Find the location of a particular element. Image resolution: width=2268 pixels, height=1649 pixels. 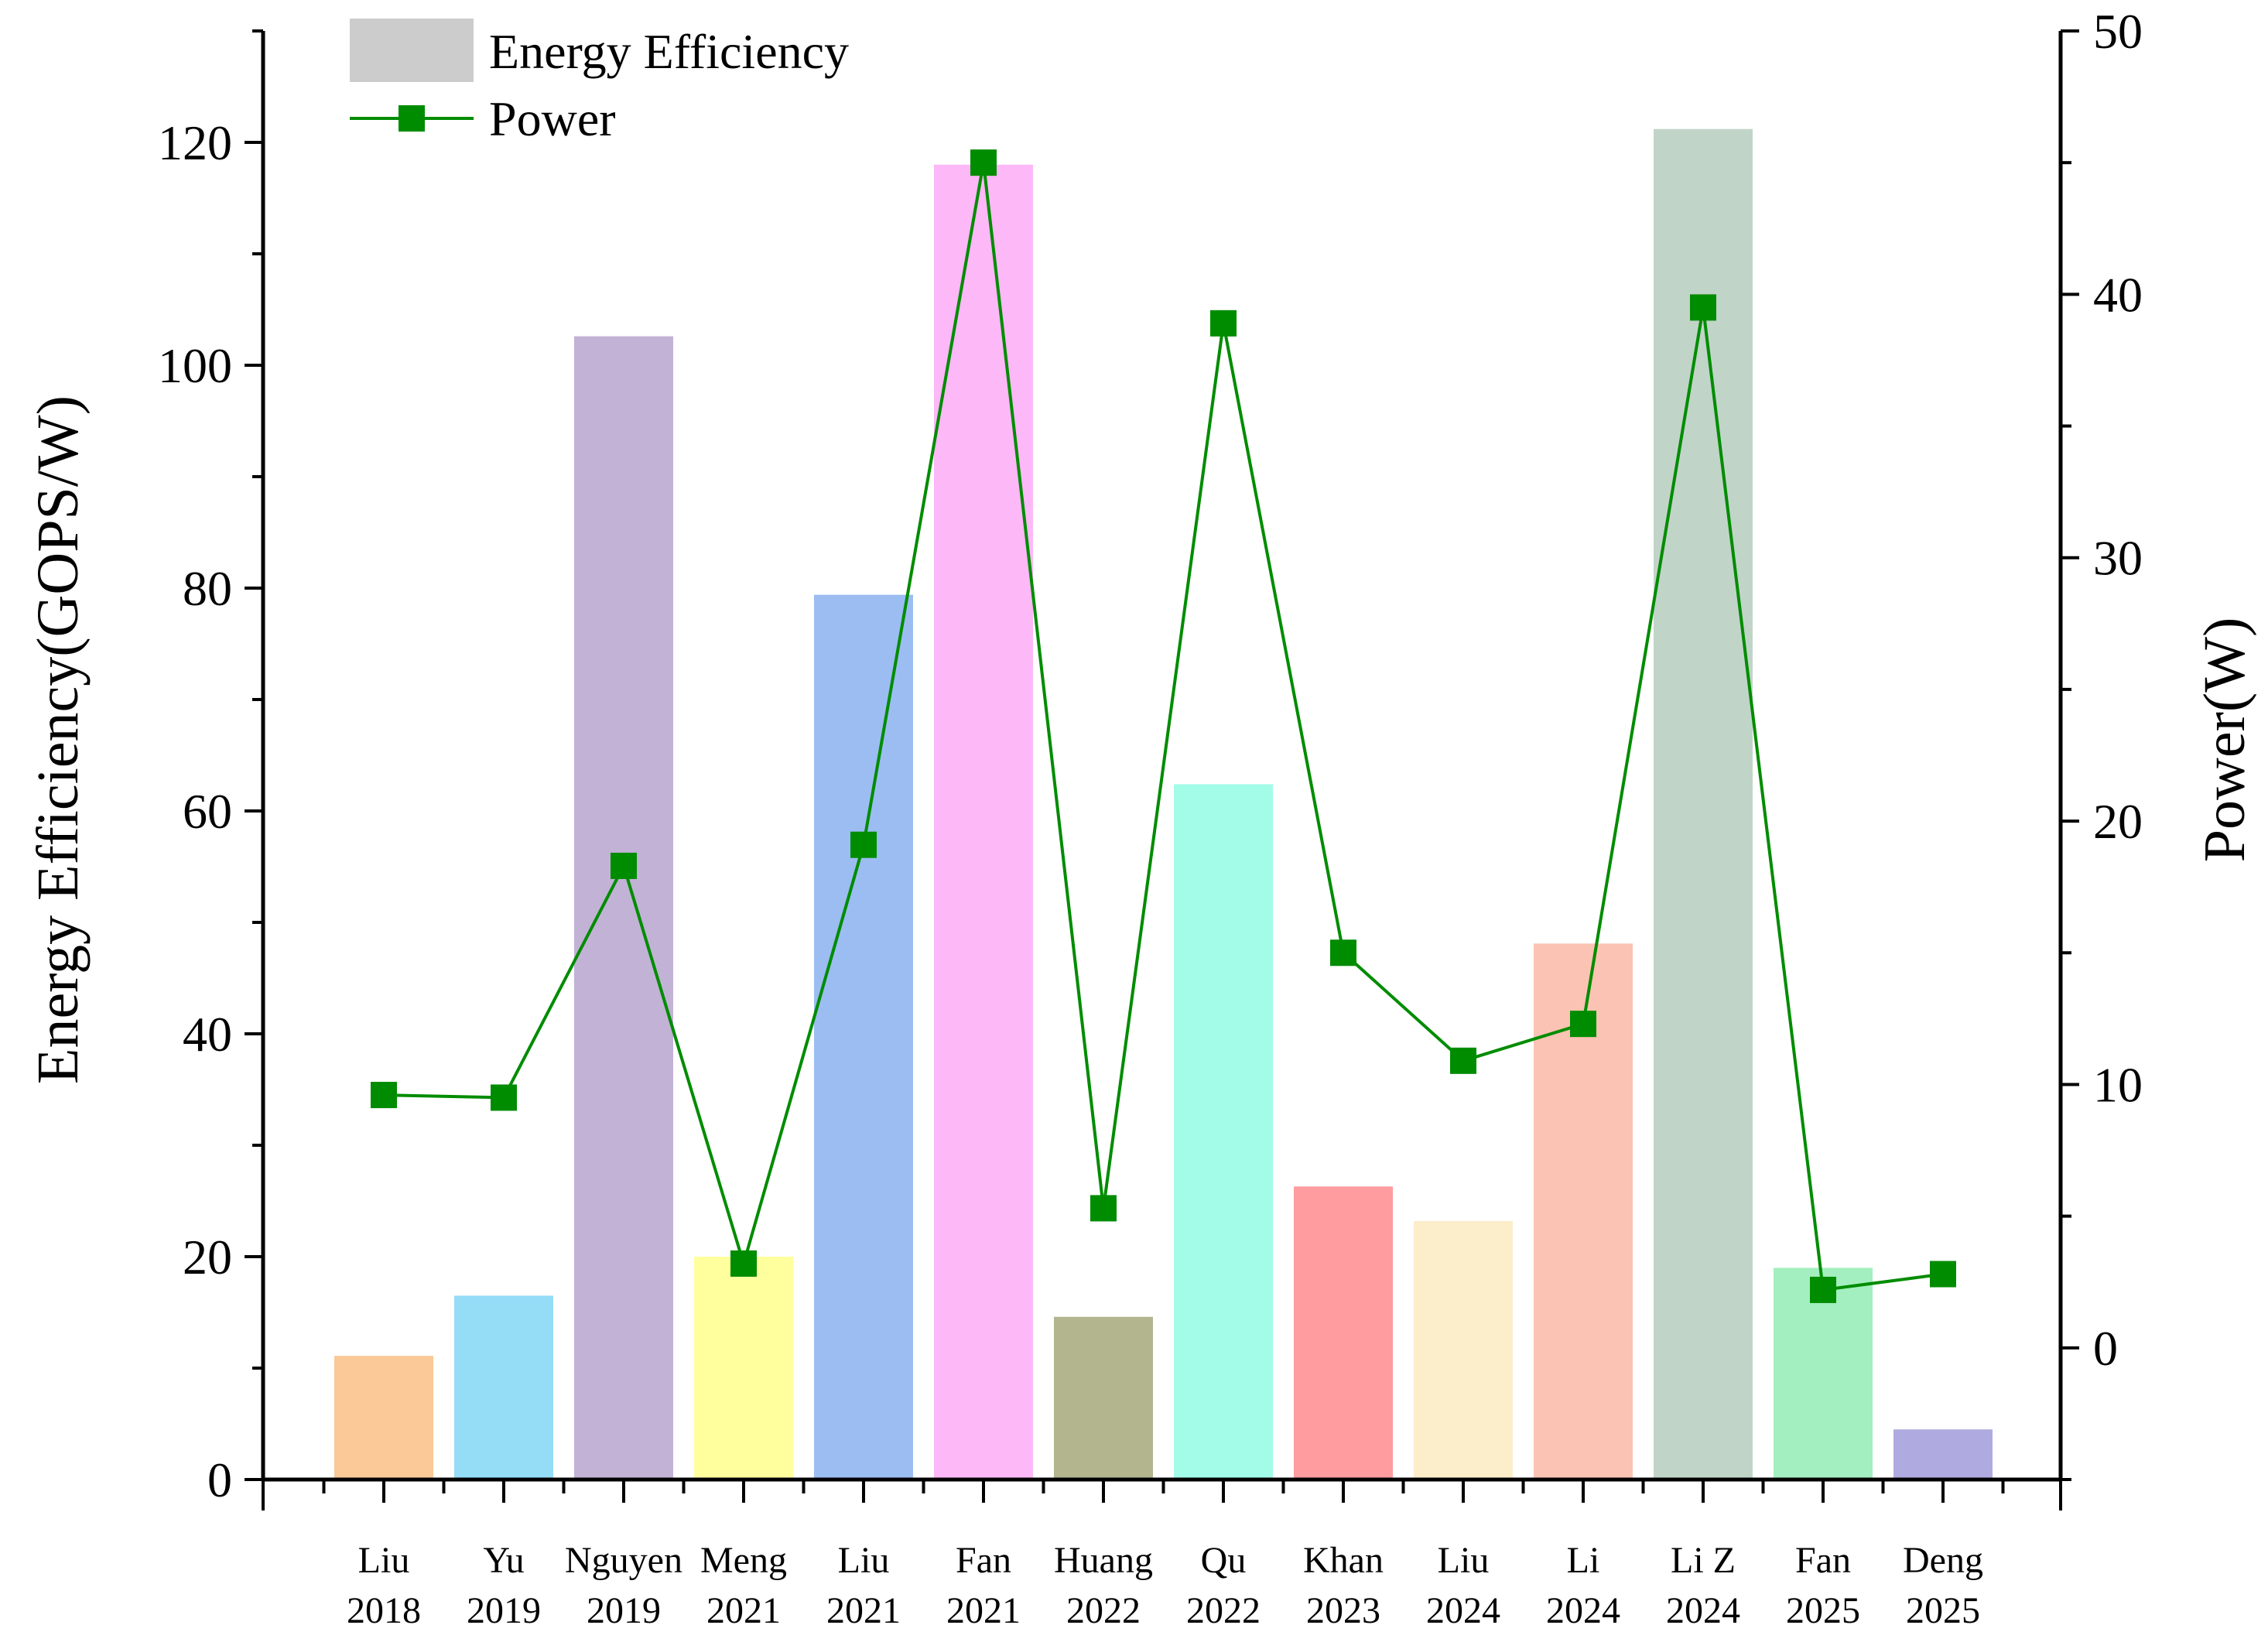

x-tick-label-year: 2023 is located at coordinates (1343, 1611).